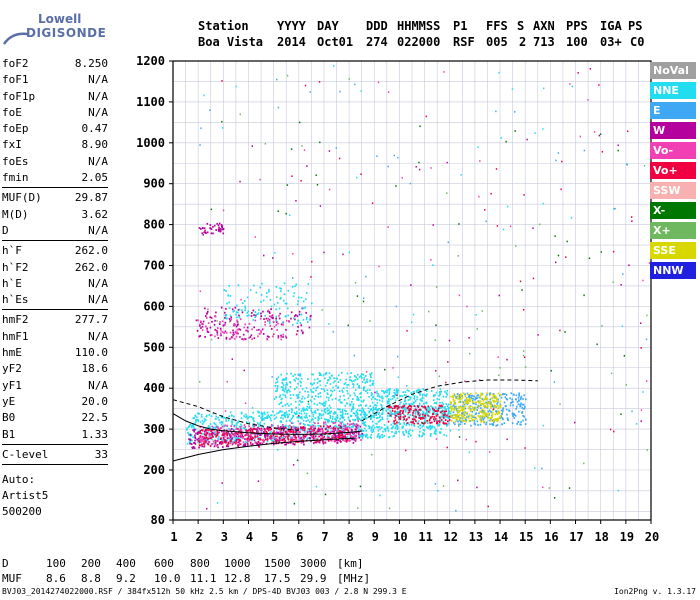 The width and height of the screenshot is (700, 600). Describe the element at coordinates (56, 578) in the screenshot. I see `muf-value: 8.6` at that location.